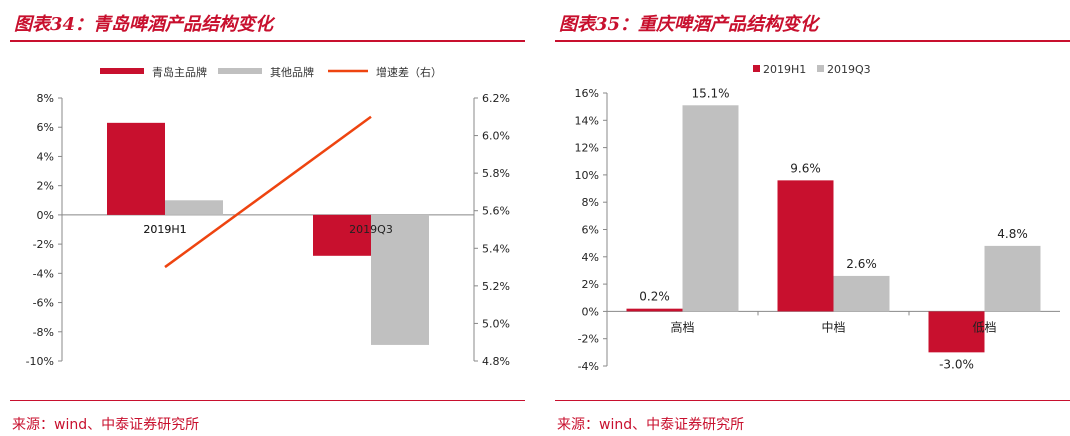 The image size is (1070, 436). Describe the element at coordinates (984, 327) in the screenshot. I see `x-tick-label: 低档` at that location.